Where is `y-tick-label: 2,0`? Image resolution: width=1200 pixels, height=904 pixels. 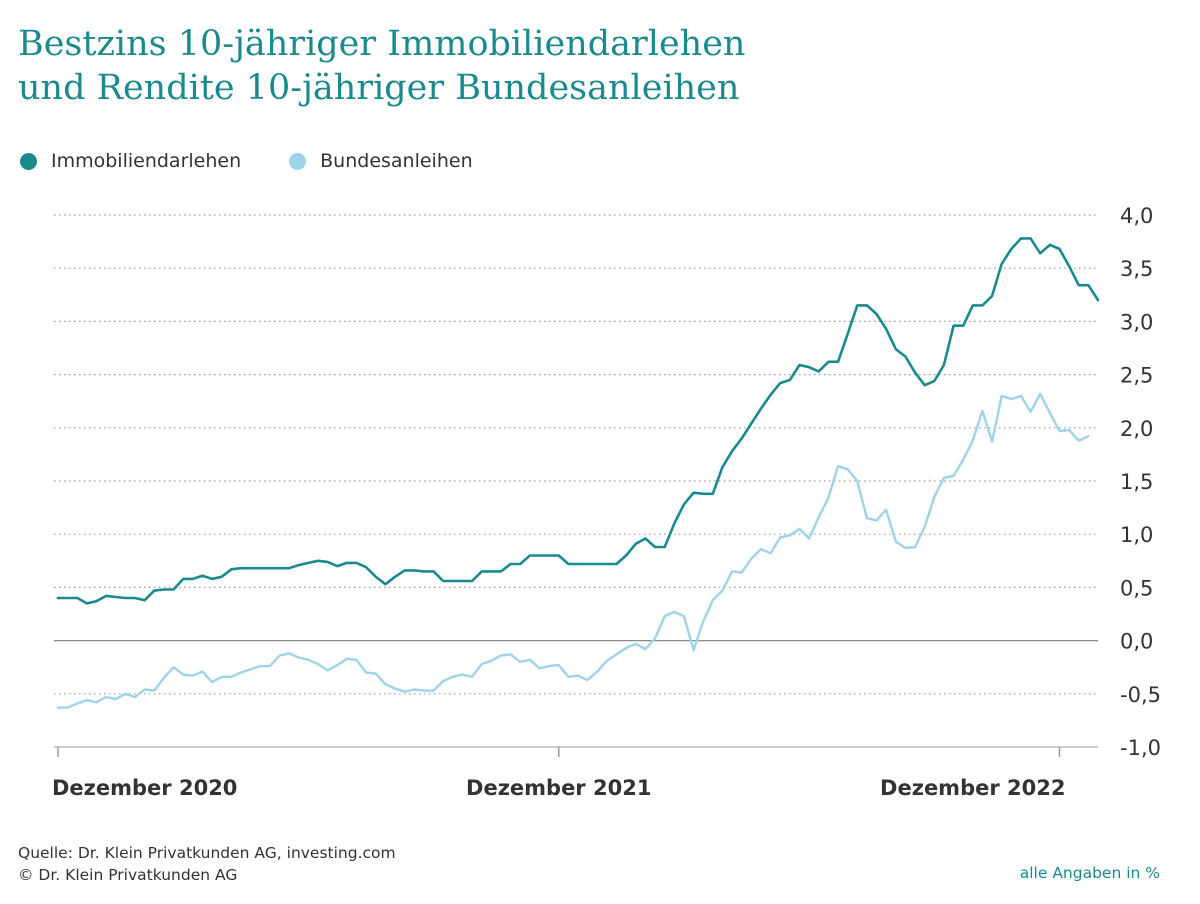 y-tick-label: 2,0 is located at coordinates (1136, 429).